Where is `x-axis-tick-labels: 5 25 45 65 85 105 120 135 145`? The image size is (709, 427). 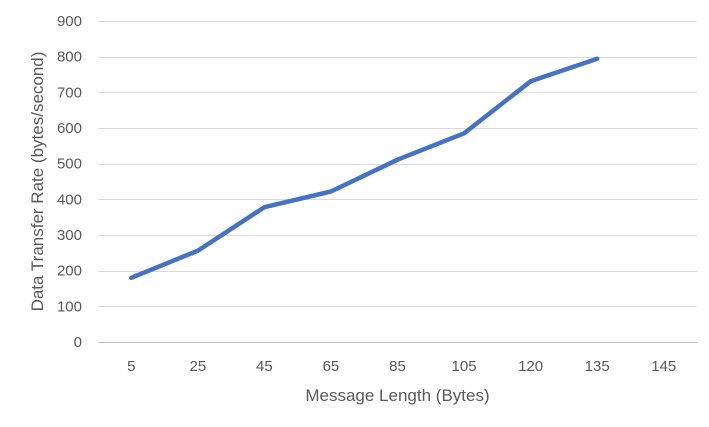
x-axis-tick-labels: 5 25 45 65 85 105 120 135 145 is located at coordinates (401, 366).